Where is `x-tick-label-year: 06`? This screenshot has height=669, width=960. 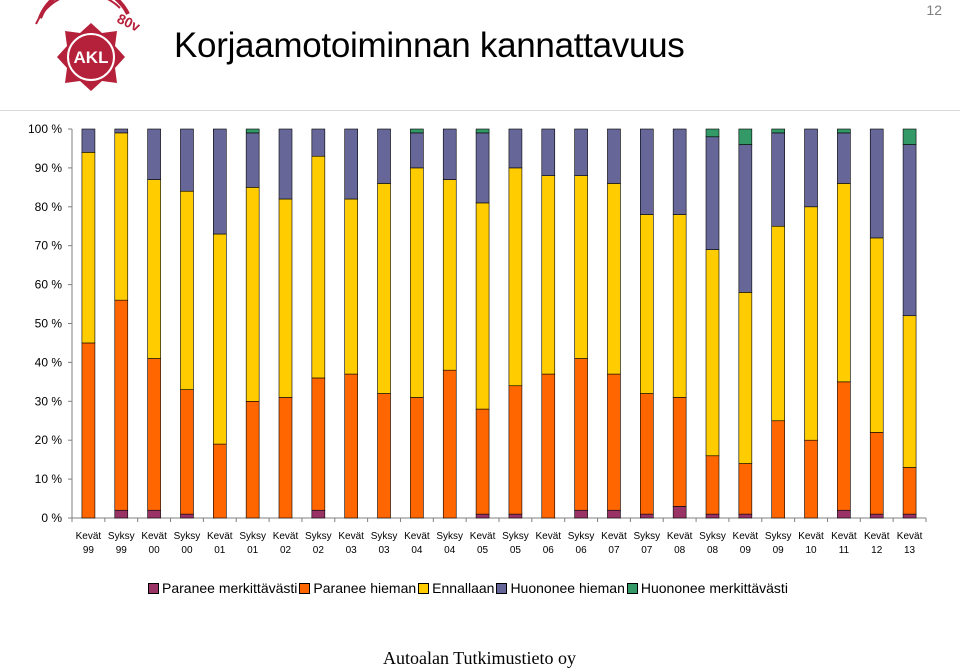 x-tick-label-year: 06 is located at coordinates (549, 550).